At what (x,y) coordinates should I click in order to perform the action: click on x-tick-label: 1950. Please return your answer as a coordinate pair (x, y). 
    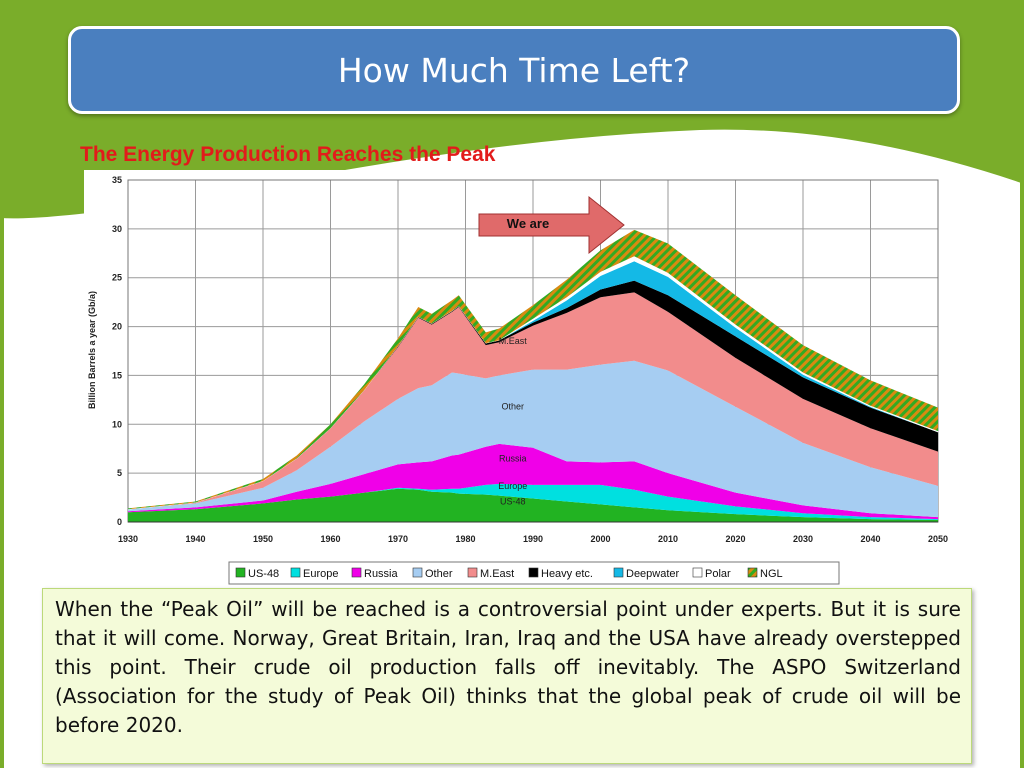
    Looking at the image, I should click on (263, 539).